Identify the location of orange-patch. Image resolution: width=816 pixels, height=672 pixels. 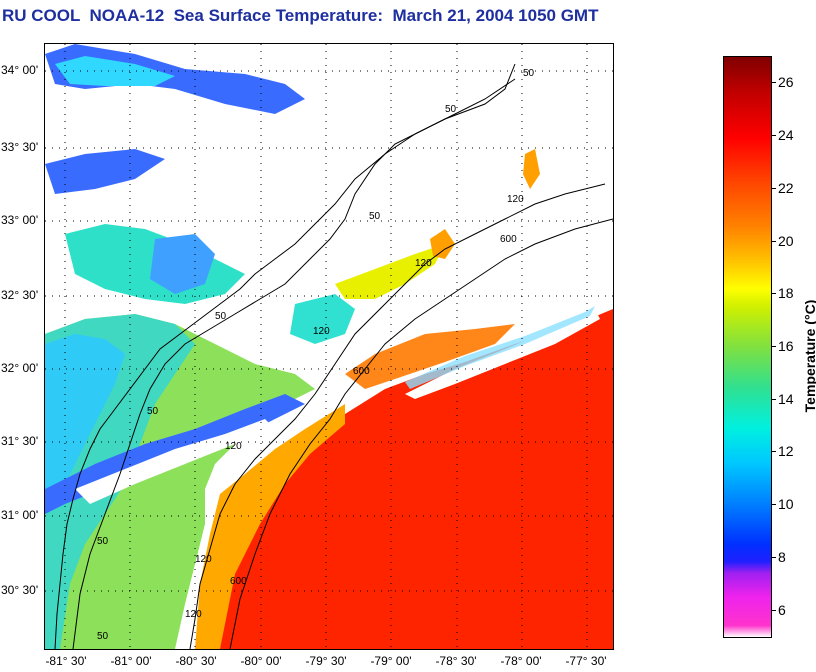
(442, 244).